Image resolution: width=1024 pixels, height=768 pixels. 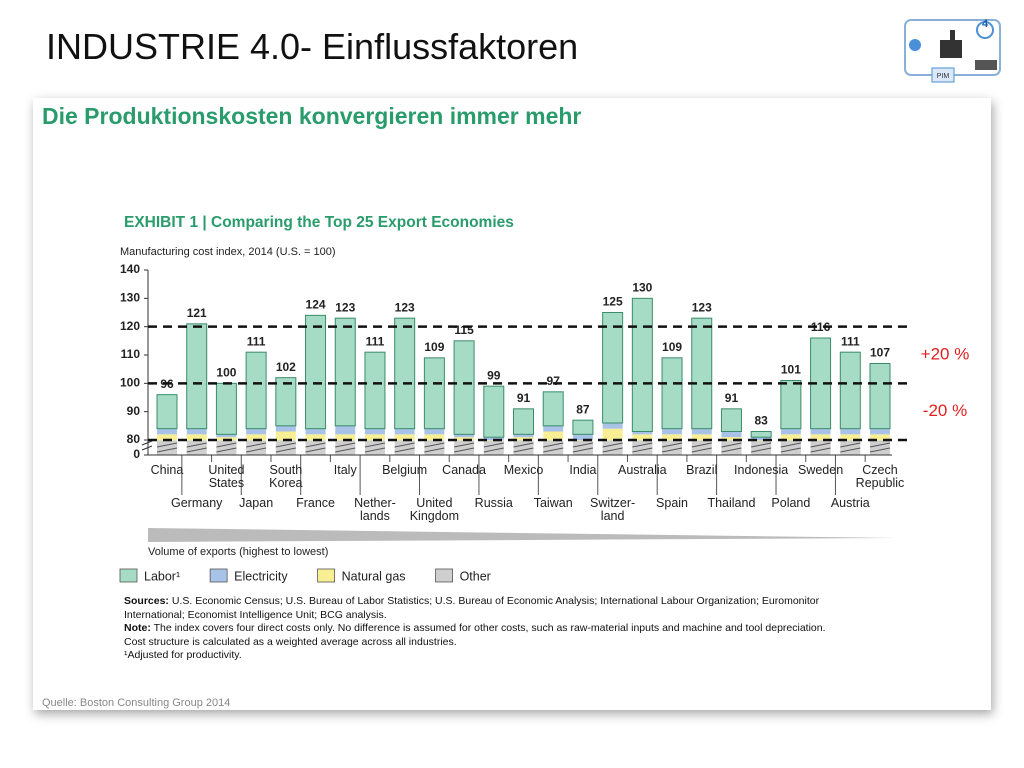 I want to click on total-label: 91, so click(x=524, y=398).